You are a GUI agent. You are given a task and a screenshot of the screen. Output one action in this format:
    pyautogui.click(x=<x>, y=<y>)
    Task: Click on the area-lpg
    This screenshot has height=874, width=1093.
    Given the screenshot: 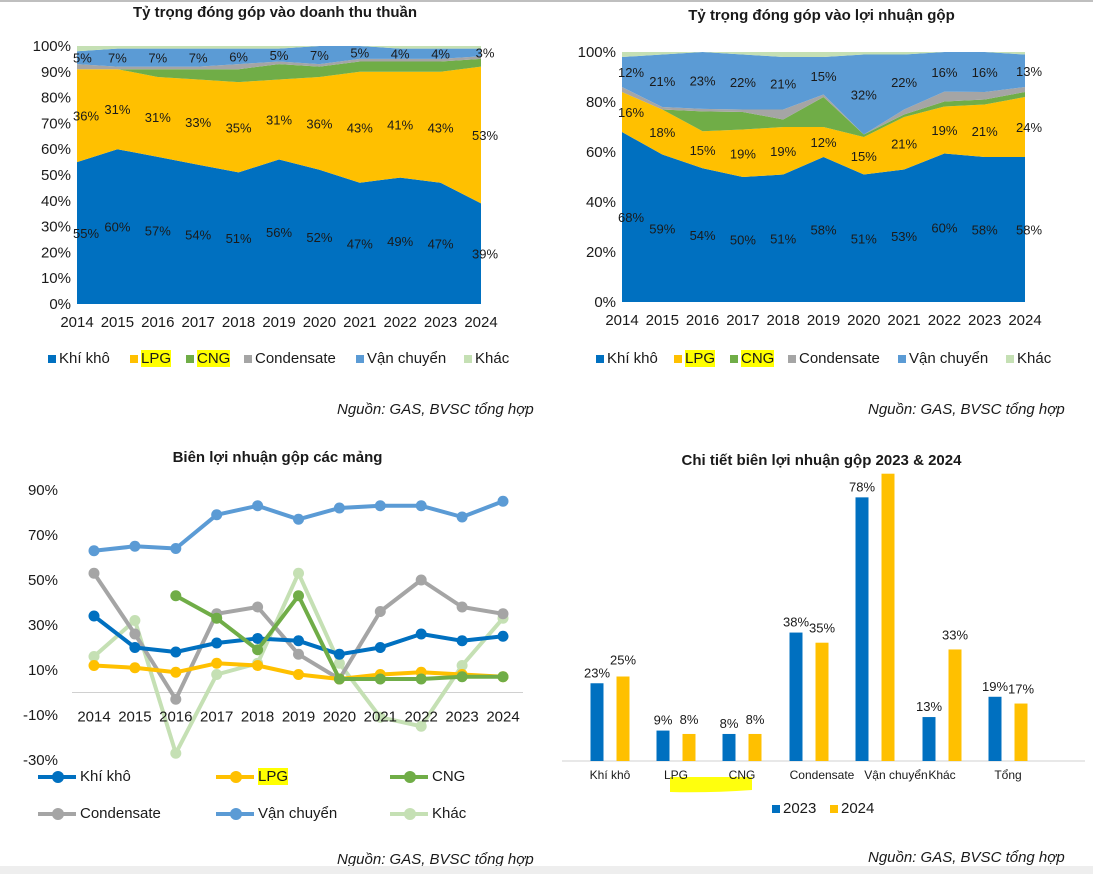 What is the action you would take?
    pyautogui.click(x=823, y=134)
    